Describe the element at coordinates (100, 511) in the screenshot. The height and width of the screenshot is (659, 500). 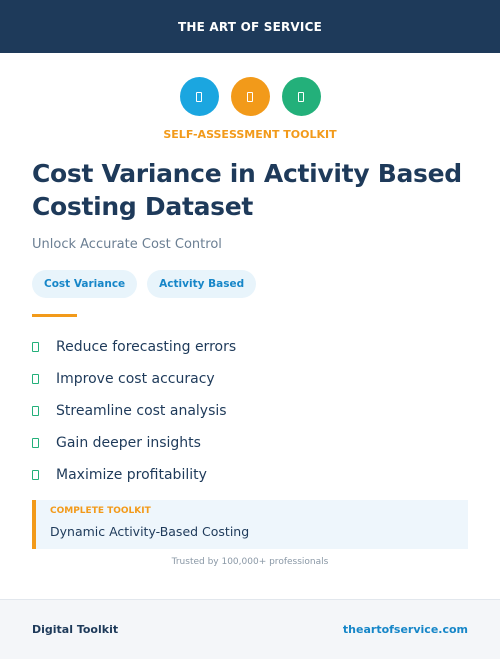
I see `callout-label: COMPLETE TOOLKIT` at that location.